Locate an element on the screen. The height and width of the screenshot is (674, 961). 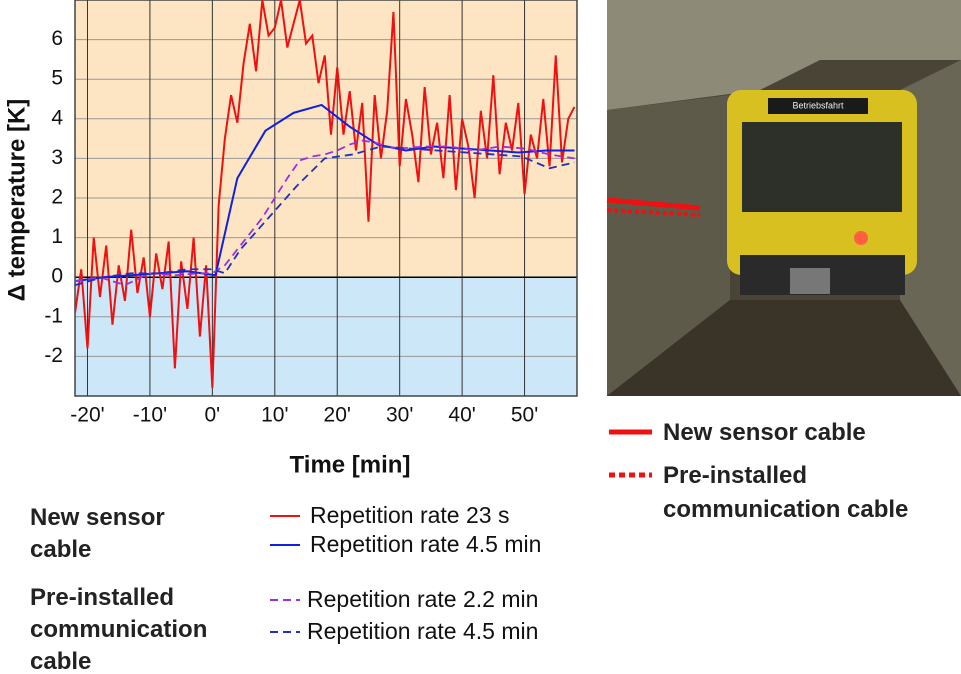
photo-legend-label: Pre-installed communication cable is located at coordinates (786, 492).